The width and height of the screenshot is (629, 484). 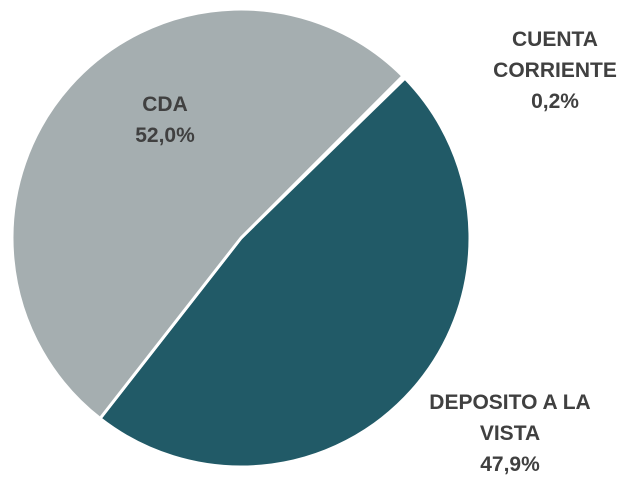 I want to click on slice-label: CUENTA CORRIENTE 0,2%, so click(x=549, y=70).